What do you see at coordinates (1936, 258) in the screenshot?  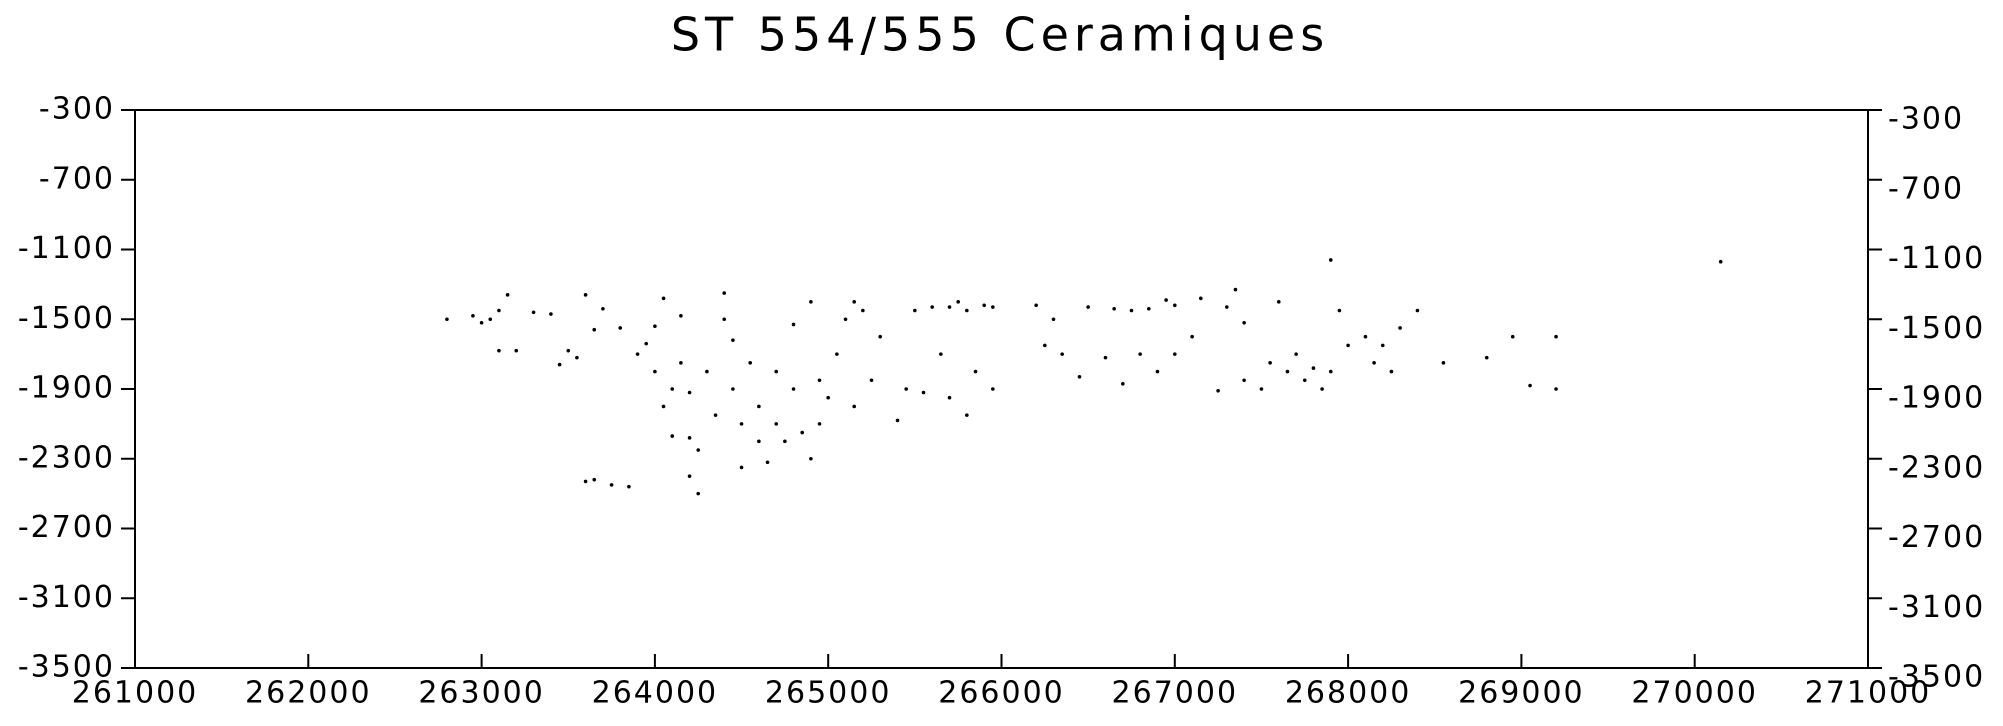 I see `y2-tick-label: -1100` at bounding box center [1936, 258].